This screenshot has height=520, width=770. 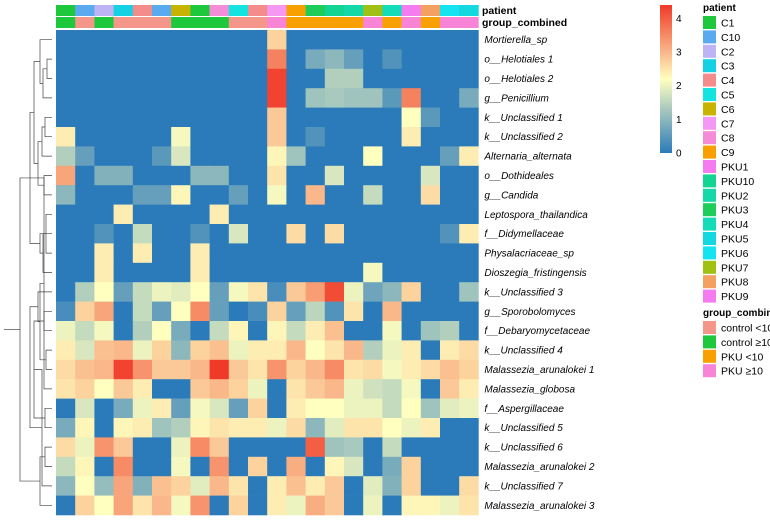 What do you see at coordinates (745, 343) in the screenshot?
I see `group-legend-label: control ≥10` at bounding box center [745, 343].